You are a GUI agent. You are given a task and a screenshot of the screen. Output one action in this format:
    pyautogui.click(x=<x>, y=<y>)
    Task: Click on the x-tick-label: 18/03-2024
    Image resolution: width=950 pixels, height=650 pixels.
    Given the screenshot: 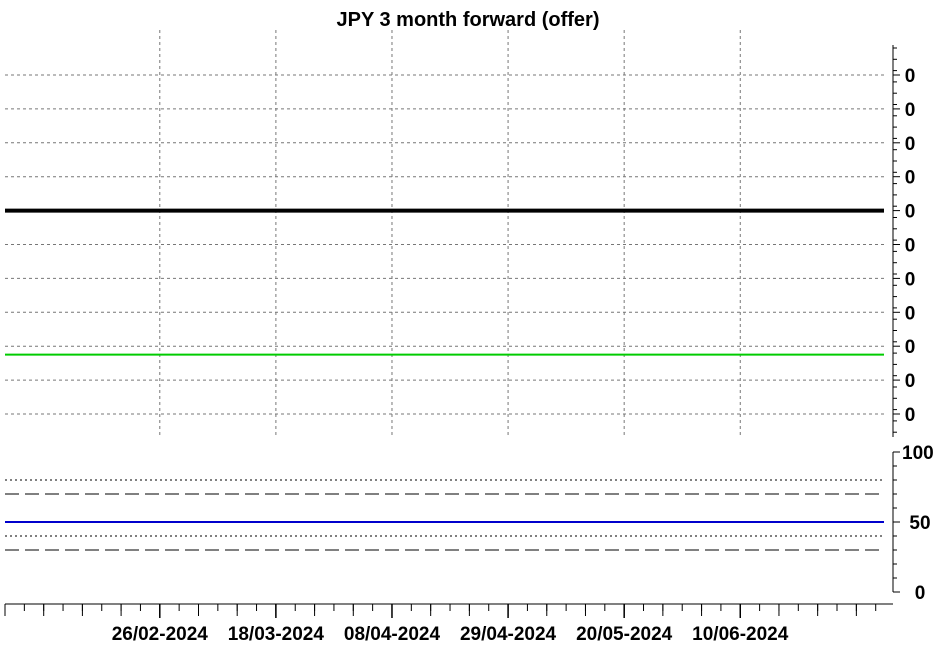 What is the action you would take?
    pyautogui.click(x=276, y=634)
    